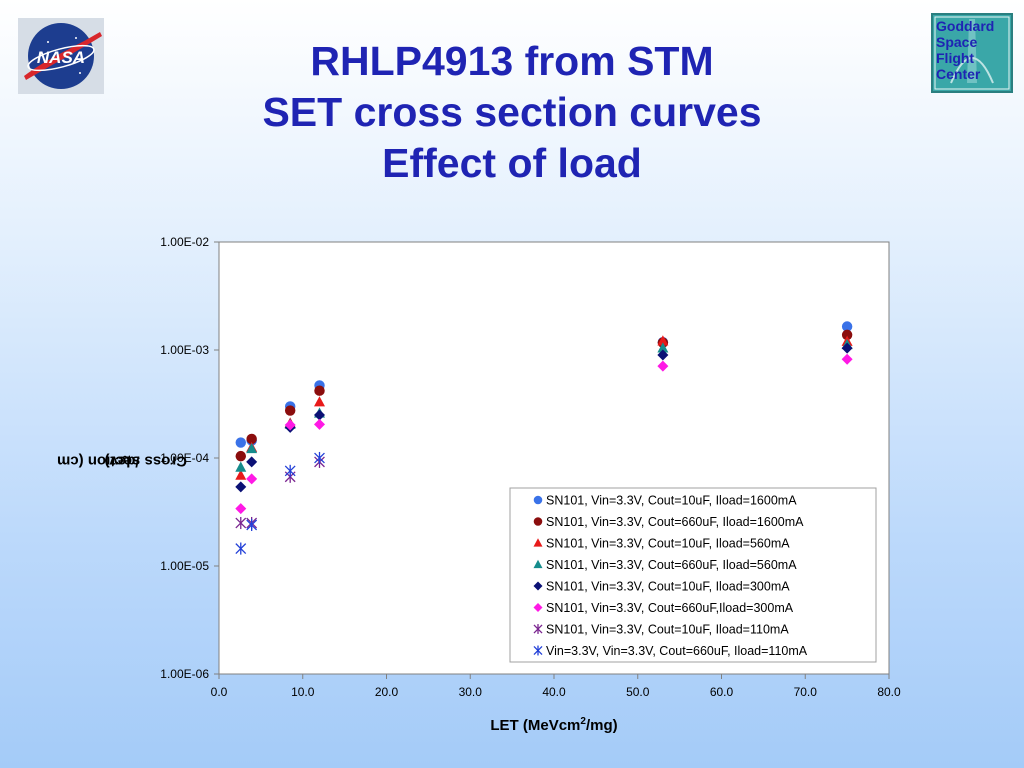  I want to click on svg-text: NASA, so click(61, 57).